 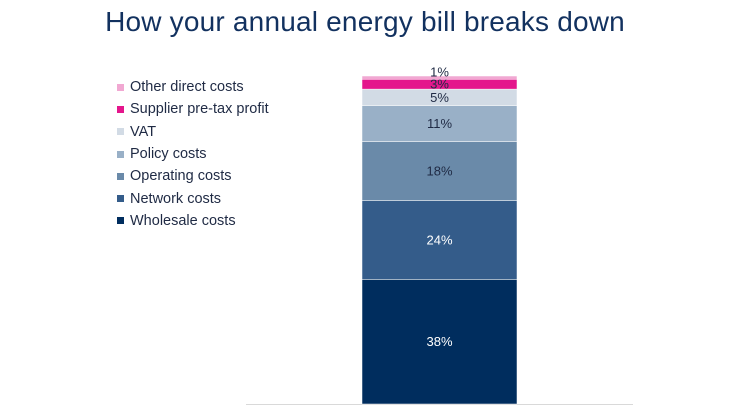 I want to click on data-label-3: 11%, so click(x=439, y=123).